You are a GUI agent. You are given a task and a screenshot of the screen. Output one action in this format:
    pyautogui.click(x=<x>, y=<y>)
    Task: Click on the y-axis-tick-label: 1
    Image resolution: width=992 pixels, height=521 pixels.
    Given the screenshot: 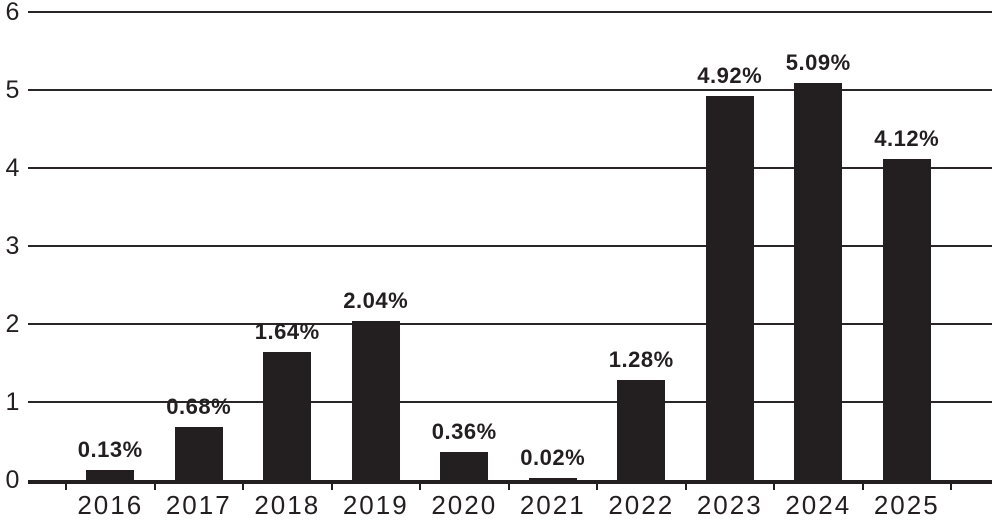 What is the action you would take?
    pyautogui.click(x=13, y=402)
    